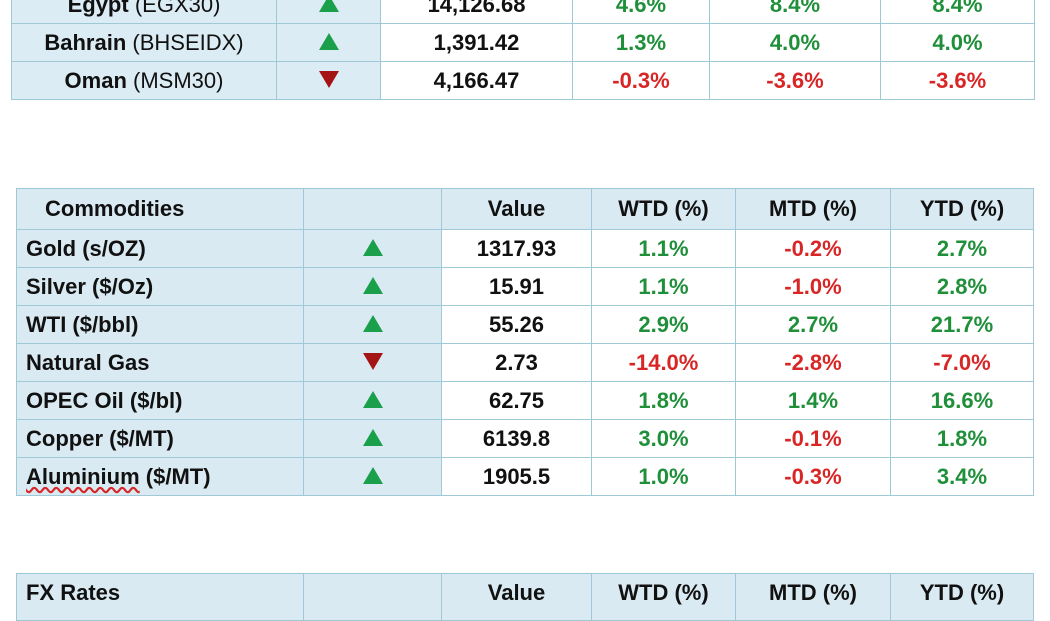  I want to click on index-value: 1,391.42, so click(476, 42).